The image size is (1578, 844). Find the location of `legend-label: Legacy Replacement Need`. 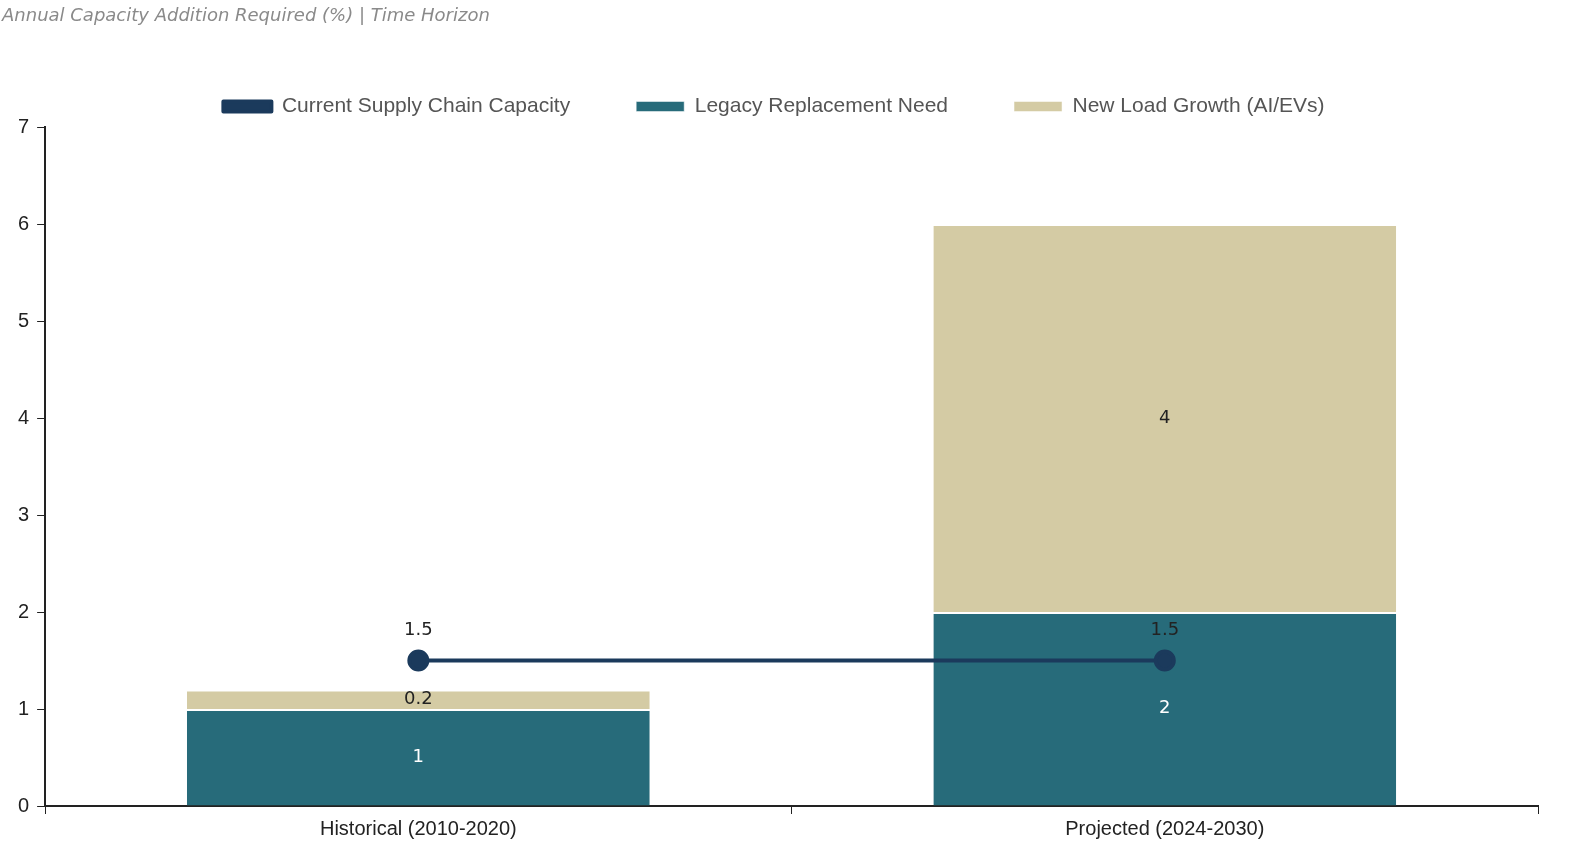

legend-label: Legacy Replacement Need is located at coordinates (821, 105).